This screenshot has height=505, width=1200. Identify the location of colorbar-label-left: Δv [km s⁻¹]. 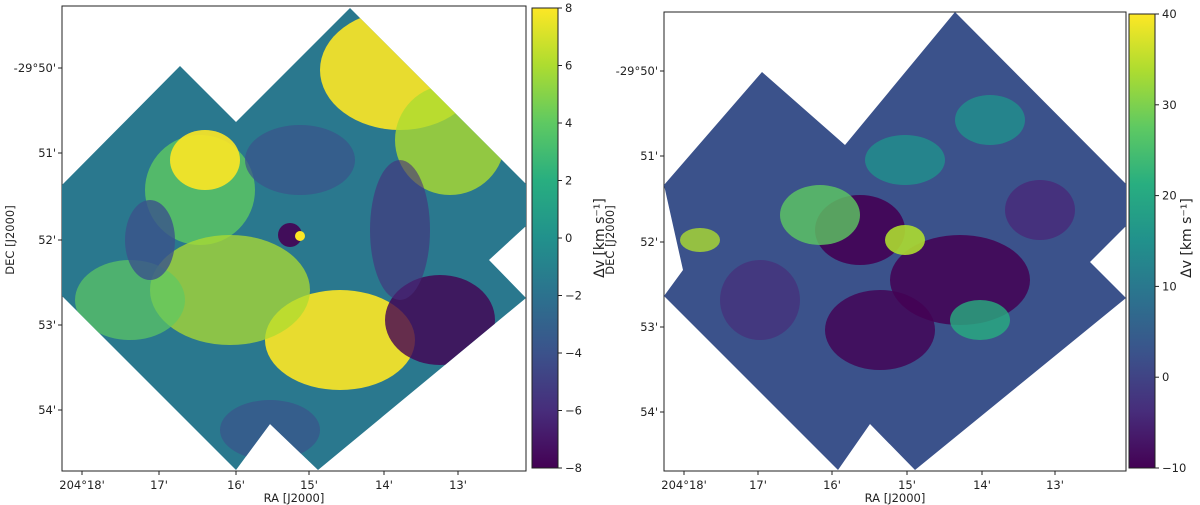
(600, 238).